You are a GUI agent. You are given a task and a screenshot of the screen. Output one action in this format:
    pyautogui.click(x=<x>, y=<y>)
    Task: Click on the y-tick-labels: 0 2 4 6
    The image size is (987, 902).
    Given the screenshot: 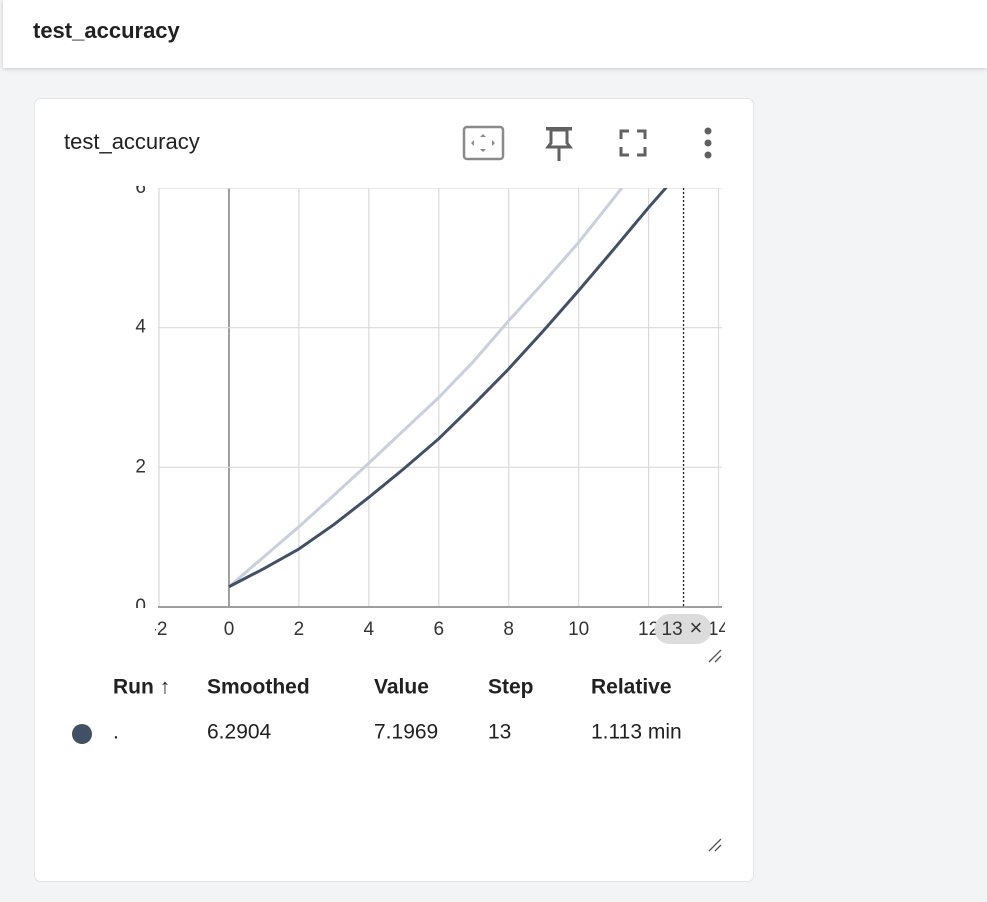 What is the action you would take?
    pyautogui.click(x=140, y=397)
    